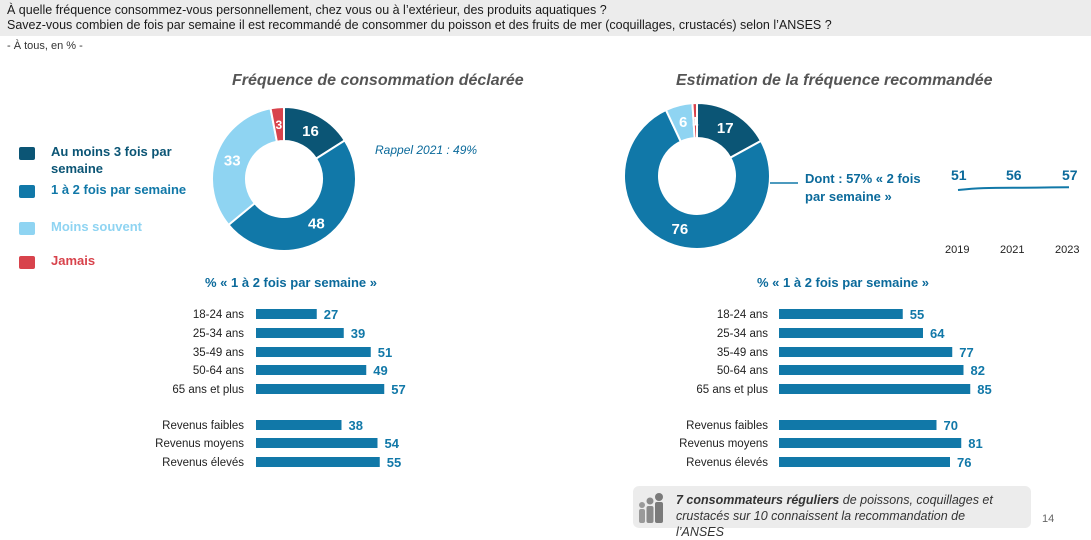 This screenshot has height=540, width=1091. Describe the element at coordinates (683, 122) in the screenshot. I see `slice-label: 6` at that location.